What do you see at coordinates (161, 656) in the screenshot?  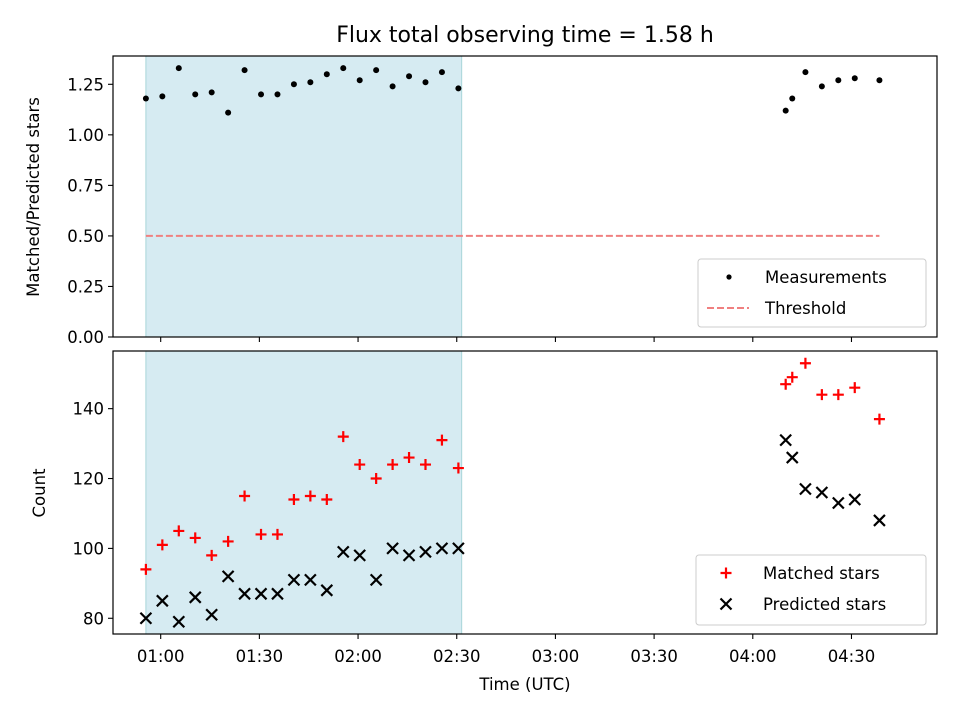 I see `x-tick-label: 01:00` at bounding box center [161, 656].